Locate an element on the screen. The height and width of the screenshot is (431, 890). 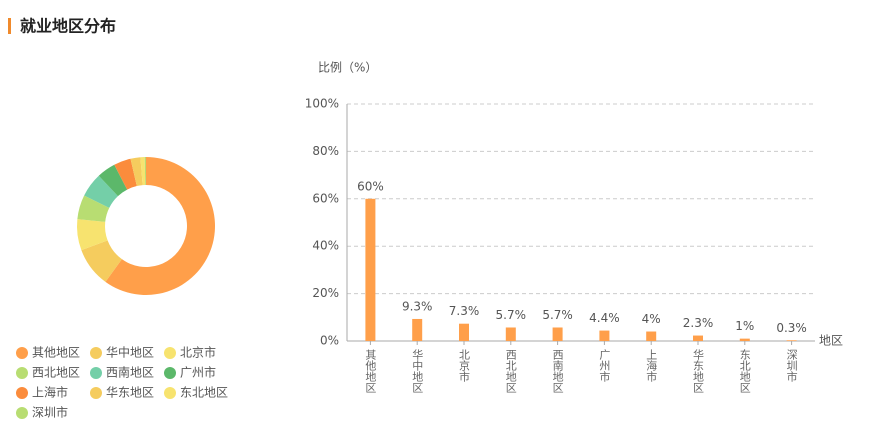
x-tick-label: 西南地区 is located at coordinates (557, 371).